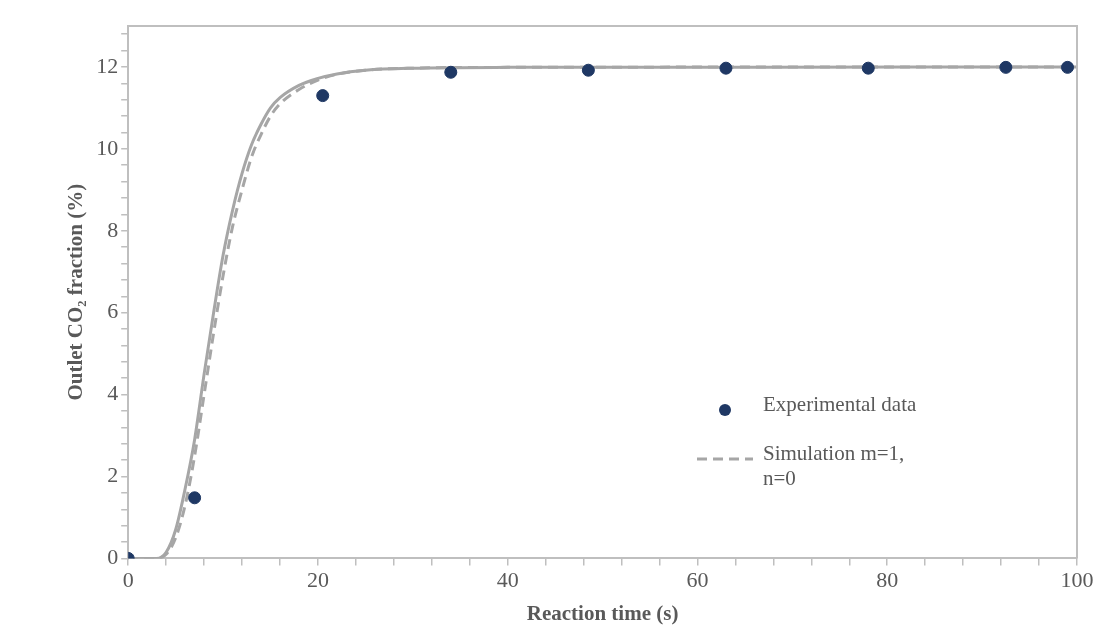  I want to click on y-tick-label: 4, so click(113, 393).